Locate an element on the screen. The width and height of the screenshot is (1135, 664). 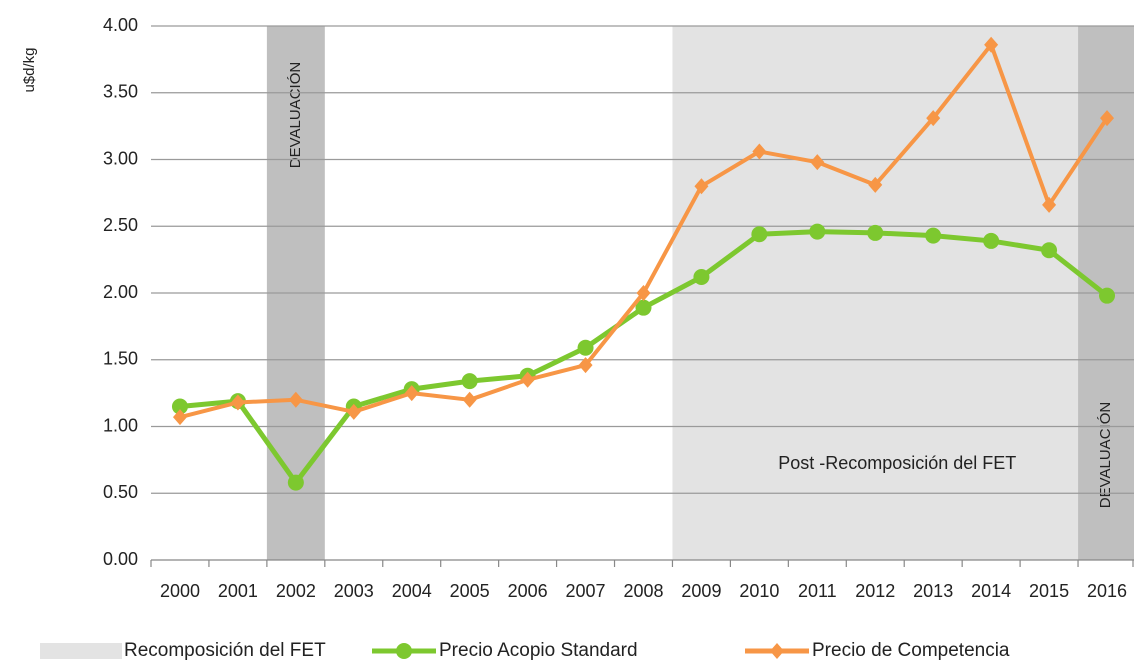
legend-swatch is located at coordinates (81, 651).